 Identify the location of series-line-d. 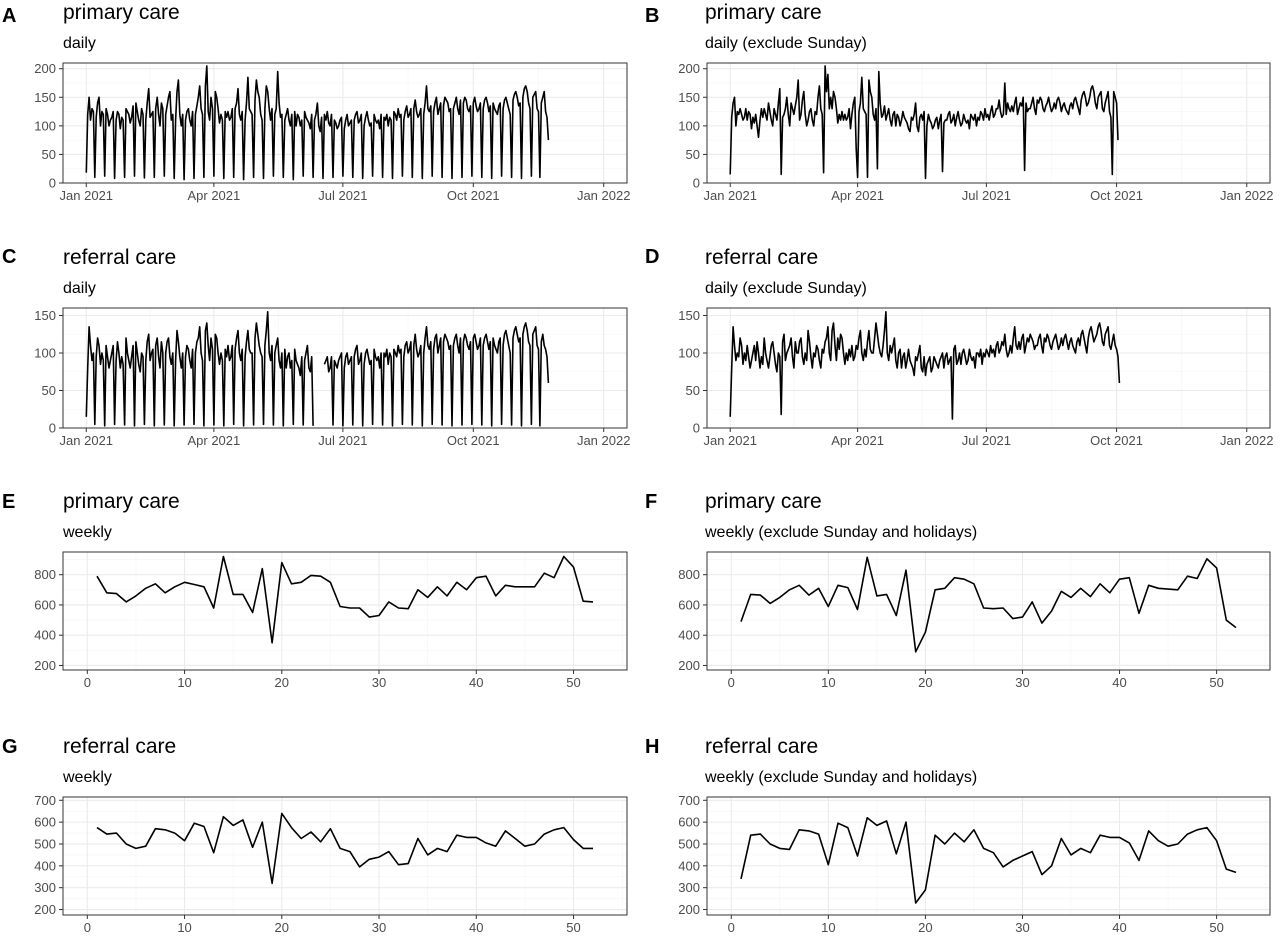
(925, 365).